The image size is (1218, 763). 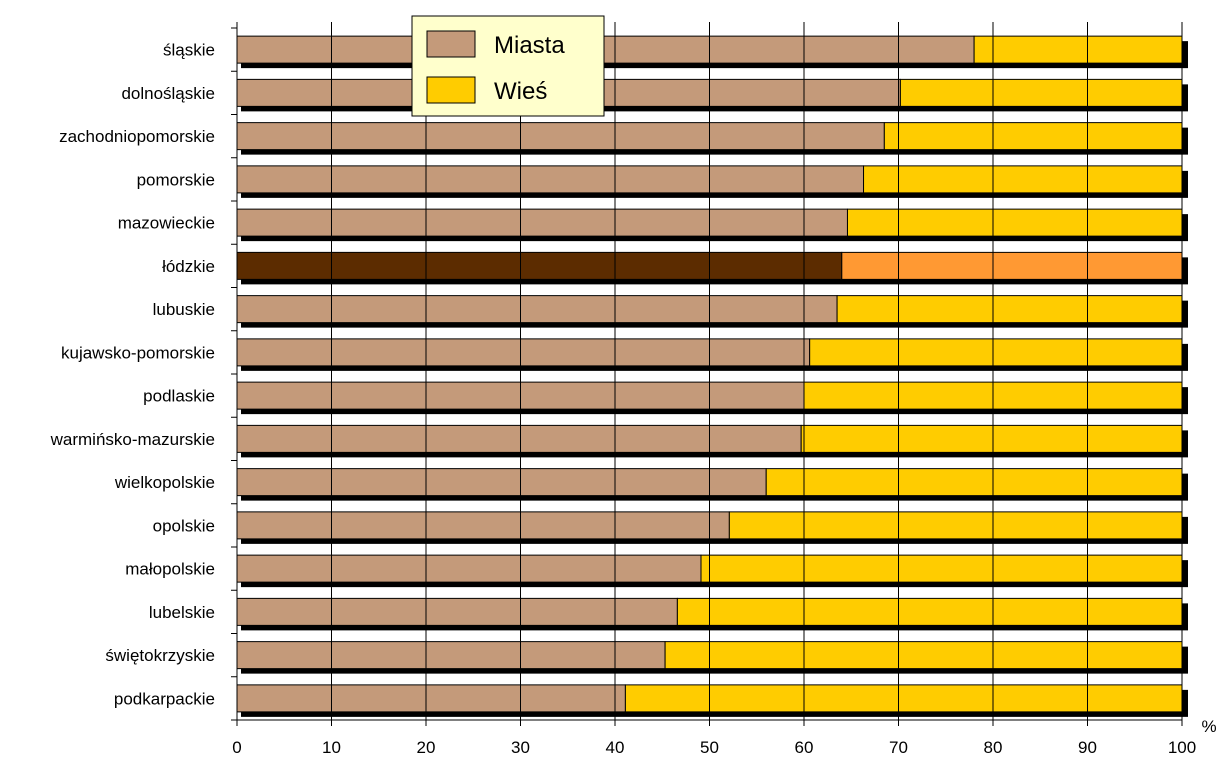 I want to click on category-label-lubuskie: lubuskie, so click(x=184, y=309).